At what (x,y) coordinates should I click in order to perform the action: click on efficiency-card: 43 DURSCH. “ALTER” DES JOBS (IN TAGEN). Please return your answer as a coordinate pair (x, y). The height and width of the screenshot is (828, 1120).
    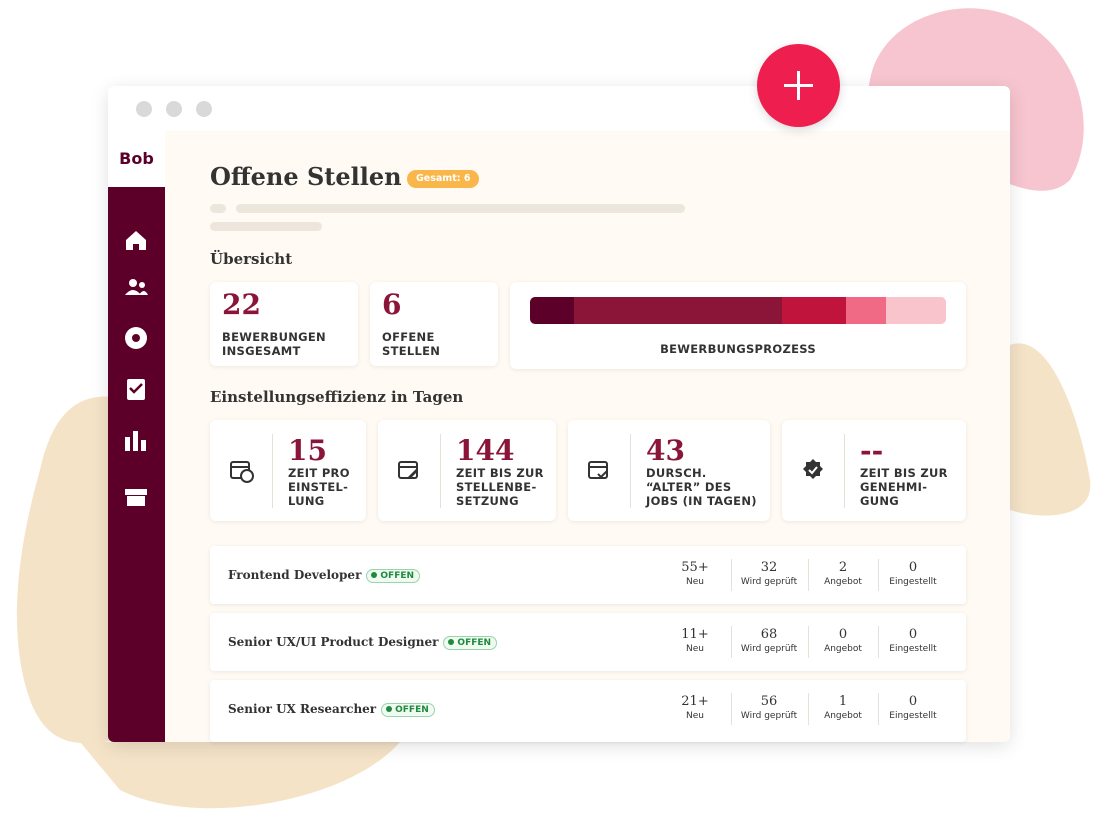
    Looking at the image, I should click on (669, 470).